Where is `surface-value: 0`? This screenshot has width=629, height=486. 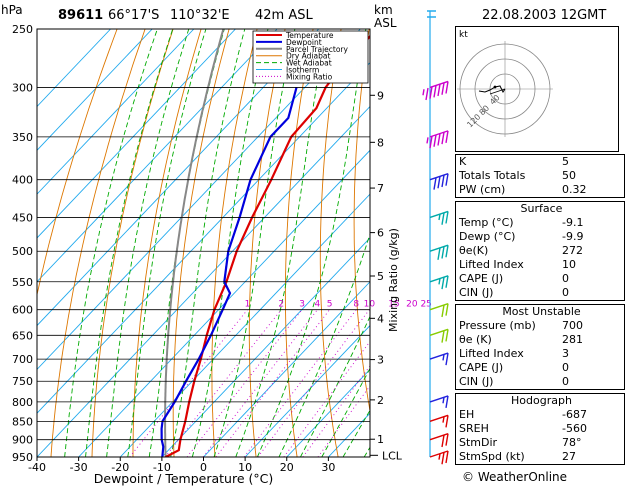
surface-value: 0 is located at coordinates (565, 278).